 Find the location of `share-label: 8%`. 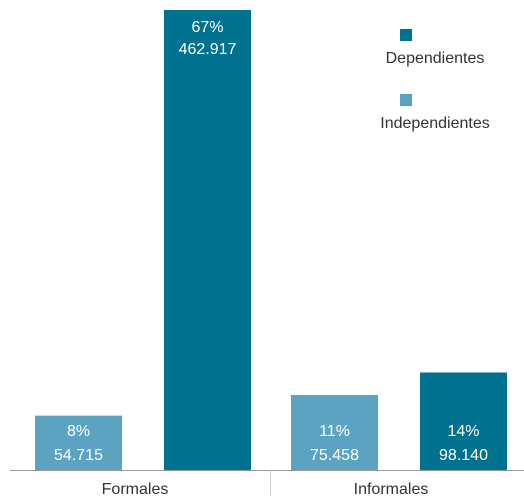

share-label: 8% is located at coordinates (78, 431).